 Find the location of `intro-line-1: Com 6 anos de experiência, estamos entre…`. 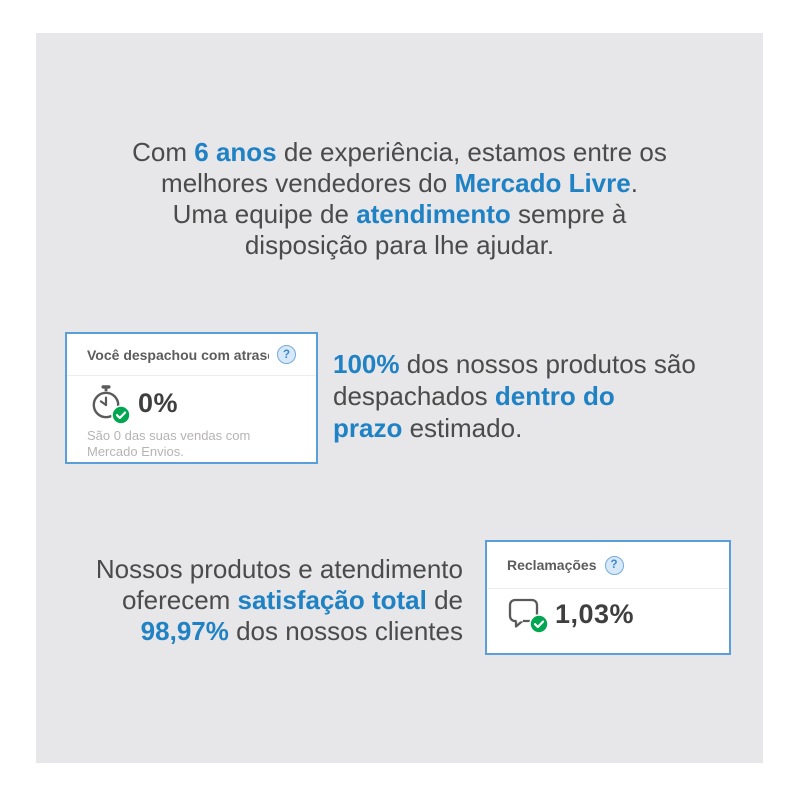

intro-line-1: Com 6 anos de experiência, estamos entre… is located at coordinates (399, 152).